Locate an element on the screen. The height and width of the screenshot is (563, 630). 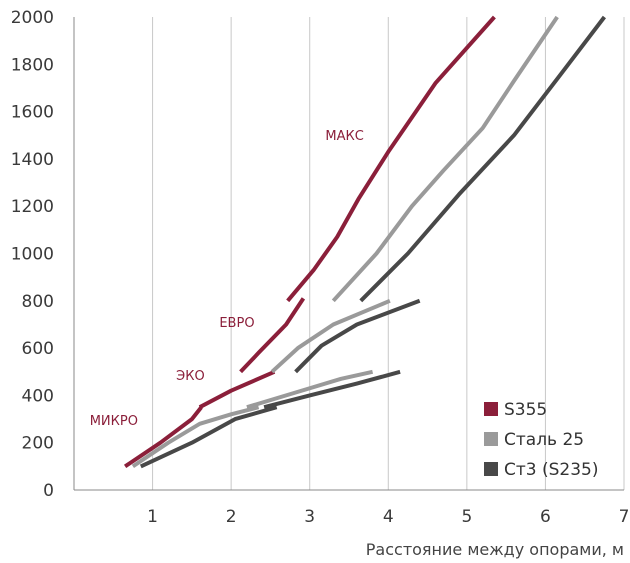
y-tick-label-1400: 1400 is located at coordinates (32, 160).